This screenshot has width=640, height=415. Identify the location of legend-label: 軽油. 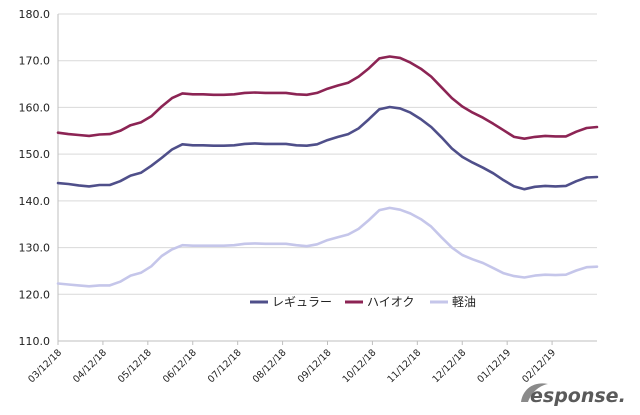
(464, 302).